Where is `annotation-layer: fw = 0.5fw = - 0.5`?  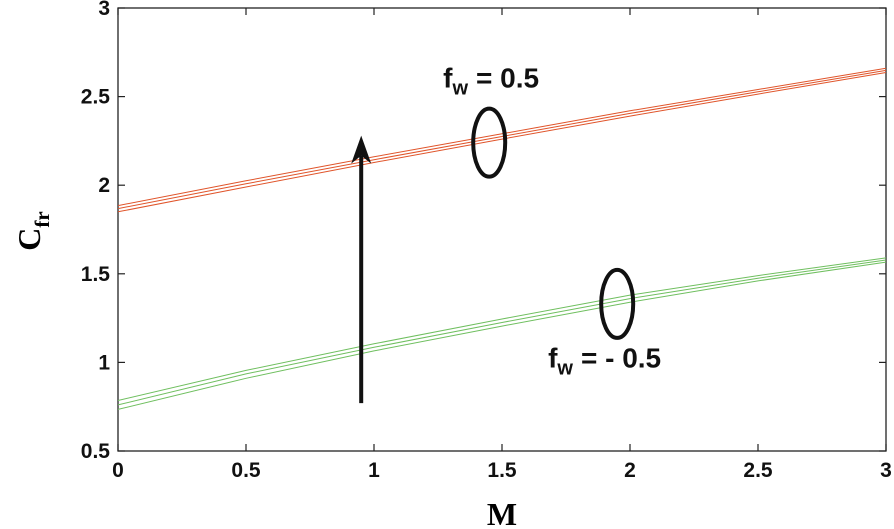 annotation-layer: fw = 0.5fw = - 0.5 is located at coordinates (552, 221).